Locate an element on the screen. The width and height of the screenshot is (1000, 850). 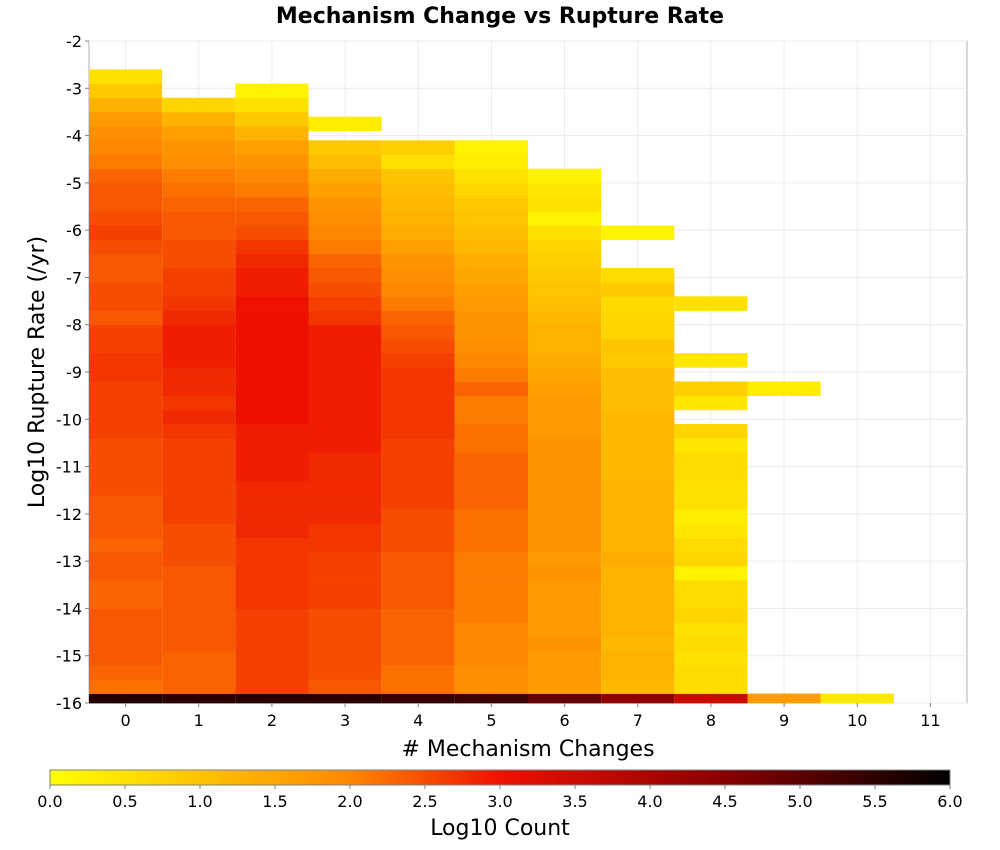
y-tick-label: -6 is located at coordinates (74, 230).